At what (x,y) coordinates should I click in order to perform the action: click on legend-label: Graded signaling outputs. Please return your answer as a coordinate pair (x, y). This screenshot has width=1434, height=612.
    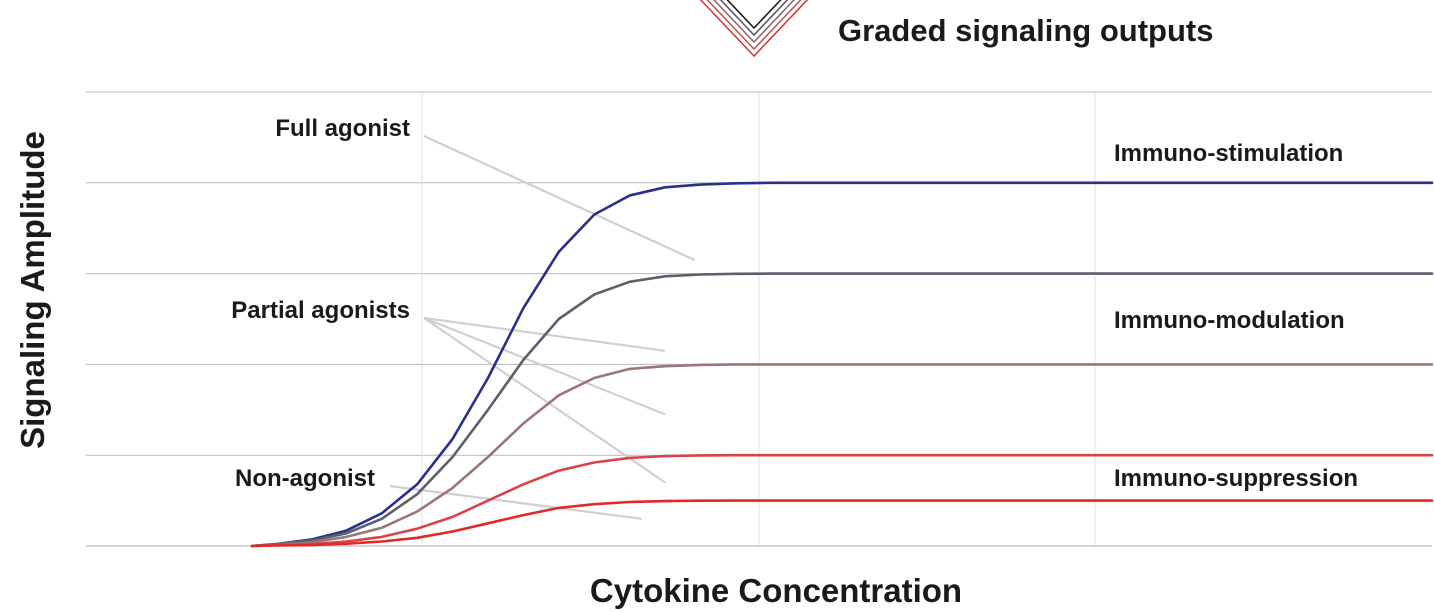
    Looking at the image, I should click on (1025, 30).